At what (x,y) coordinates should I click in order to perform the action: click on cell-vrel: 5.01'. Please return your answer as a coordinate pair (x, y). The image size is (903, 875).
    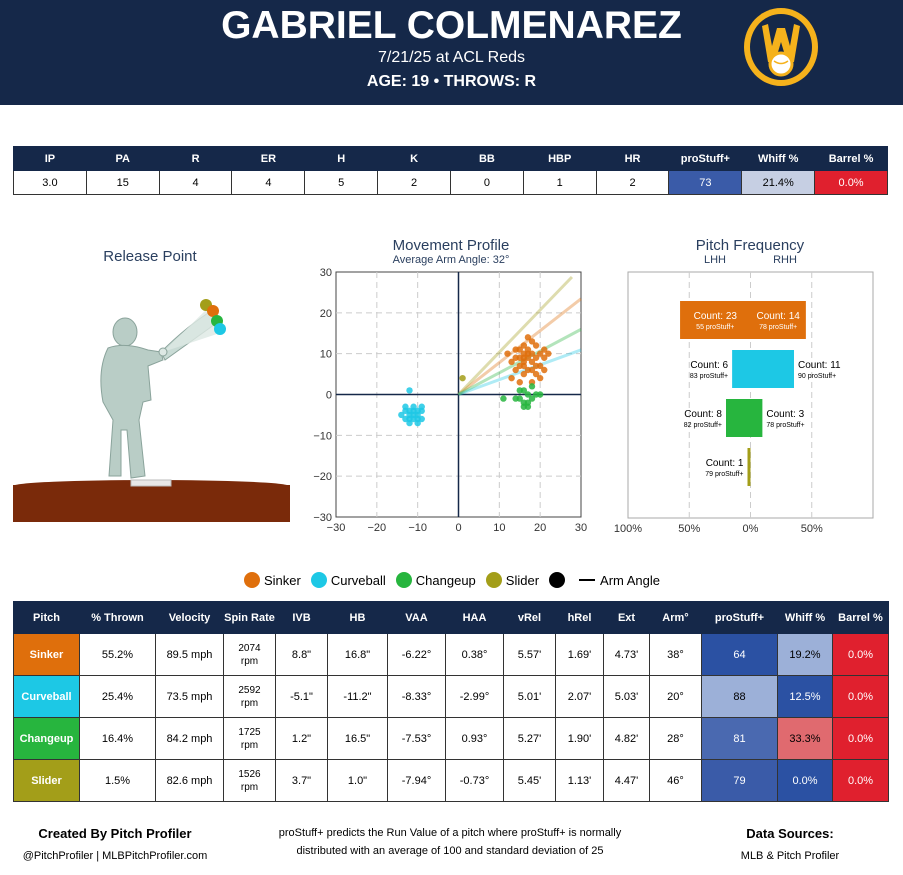
    Looking at the image, I should click on (529, 696).